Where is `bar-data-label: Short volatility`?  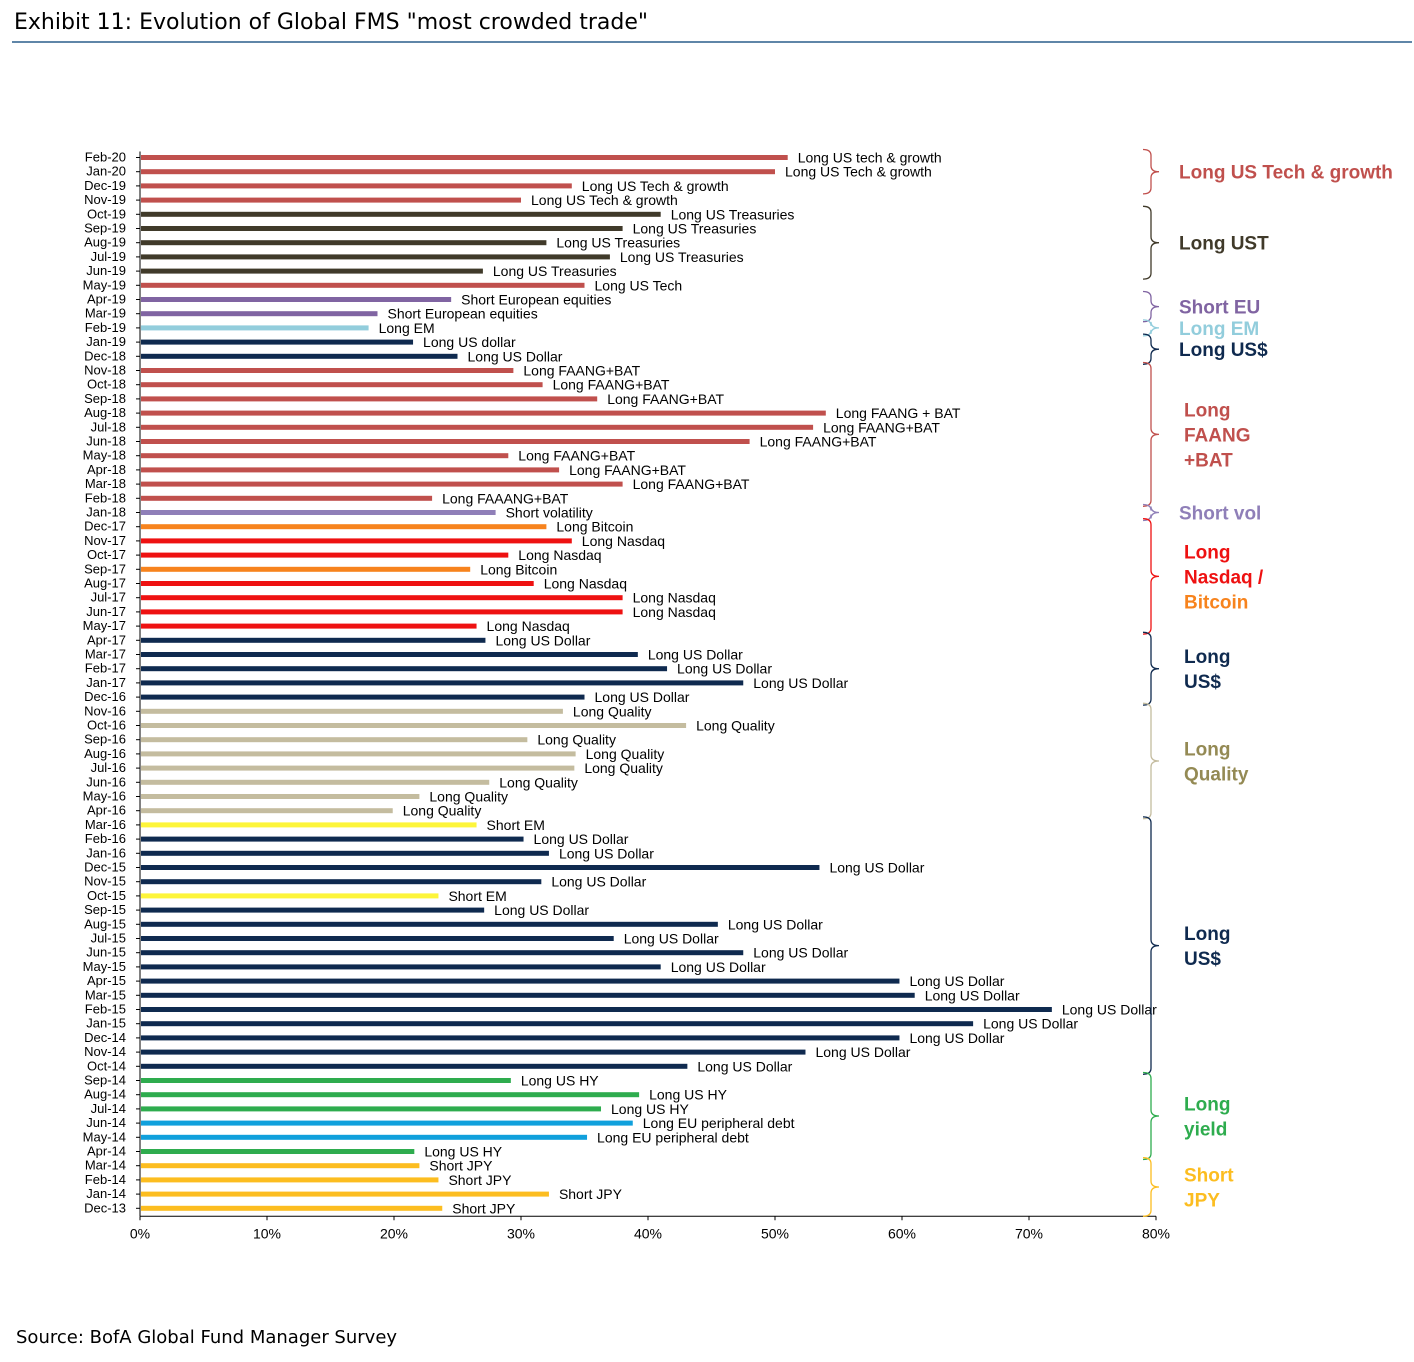 bar-data-label: Short volatility is located at coordinates (549, 513).